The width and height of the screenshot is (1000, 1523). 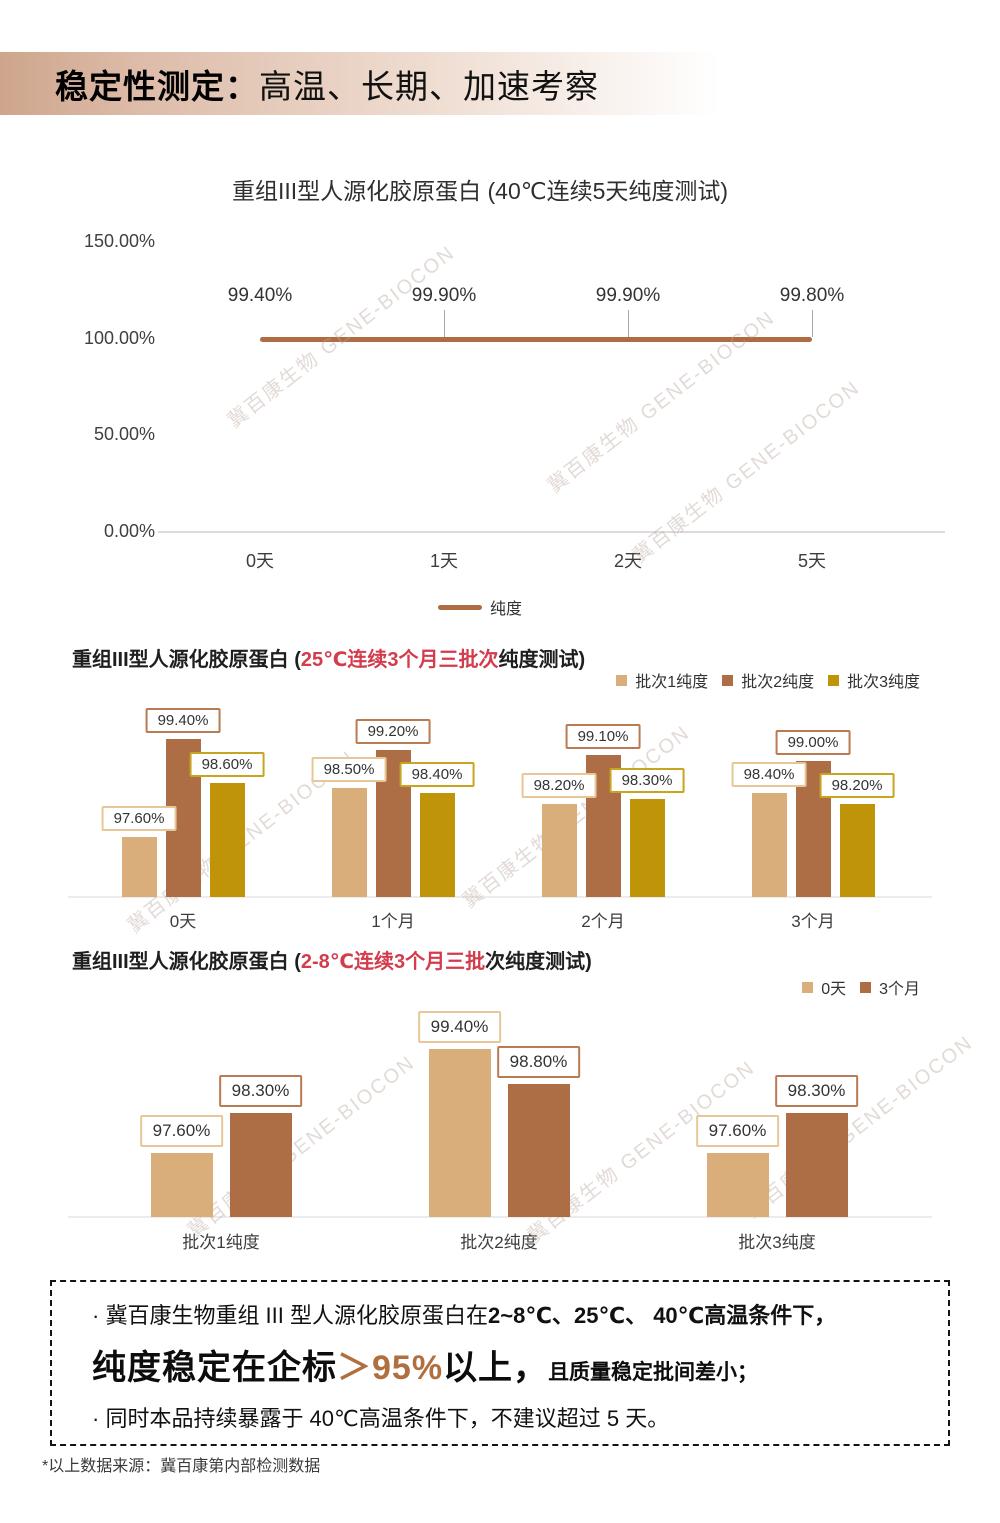 What do you see at coordinates (260, 295) in the screenshot?
I see `data-label: 99.40%` at bounding box center [260, 295].